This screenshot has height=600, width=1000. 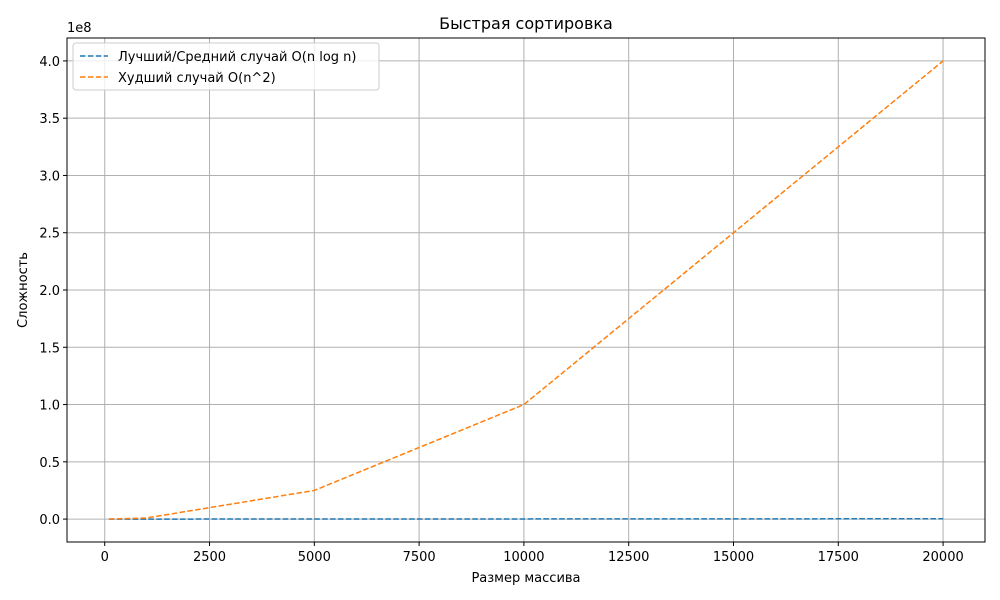 What do you see at coordinates (49, 62) in the screenshot?
I see `y-tick-label: 4.0` at bounding box center [49, 62].